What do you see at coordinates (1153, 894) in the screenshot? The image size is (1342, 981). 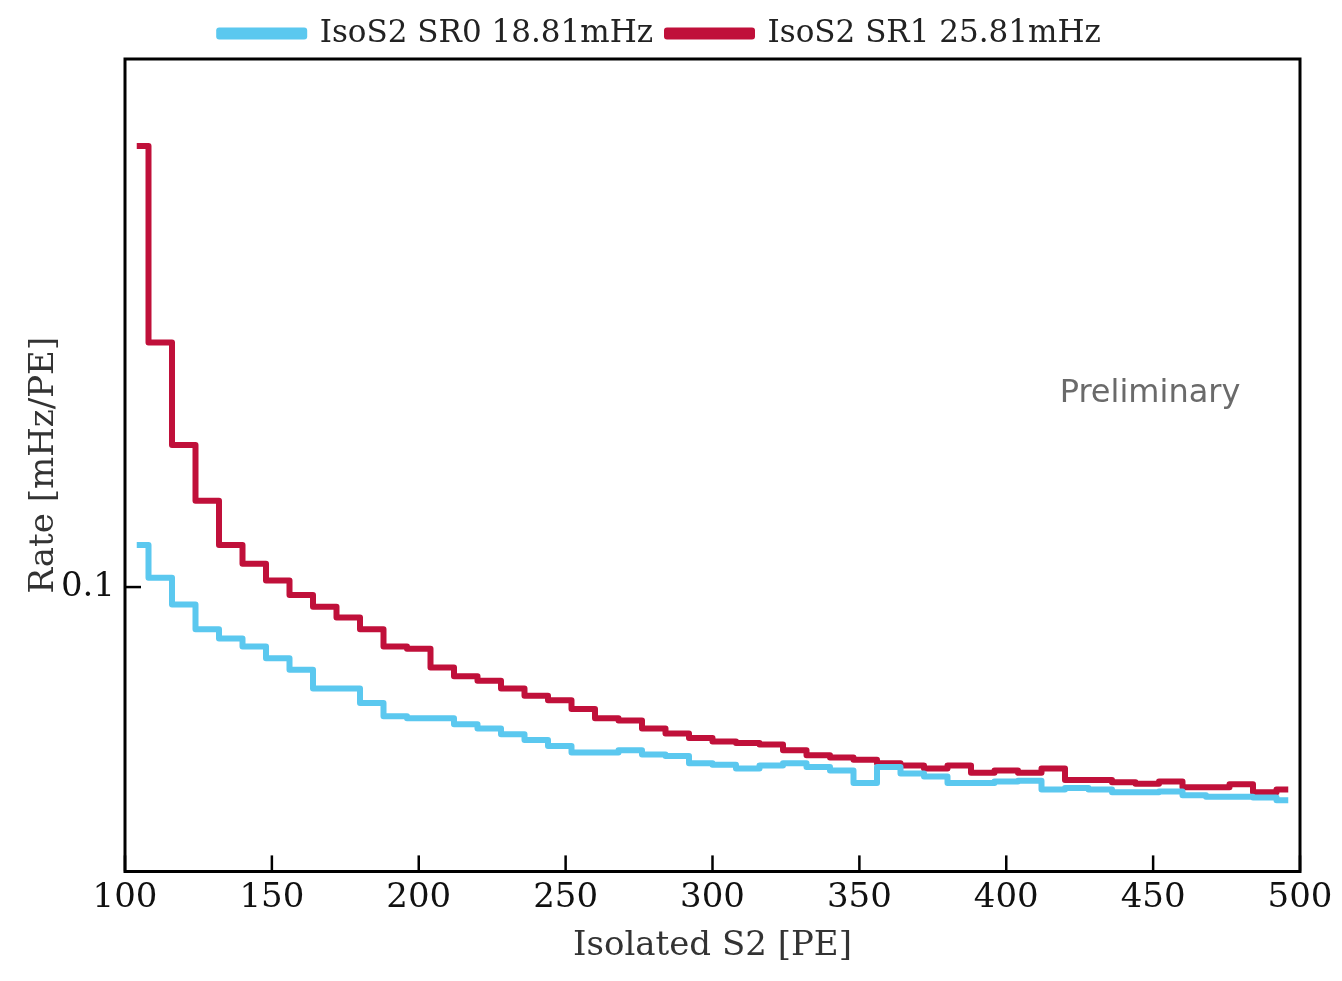 I see `x-tick-label: 450` at bounding box center [1153, 894].